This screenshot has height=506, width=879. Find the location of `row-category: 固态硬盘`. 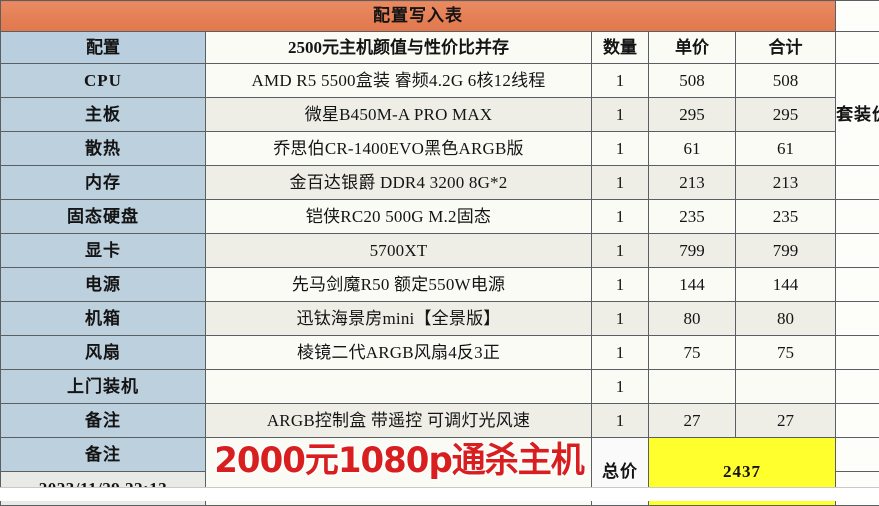

row-category: 固态硬盘 is located at coordinates (103, 217).